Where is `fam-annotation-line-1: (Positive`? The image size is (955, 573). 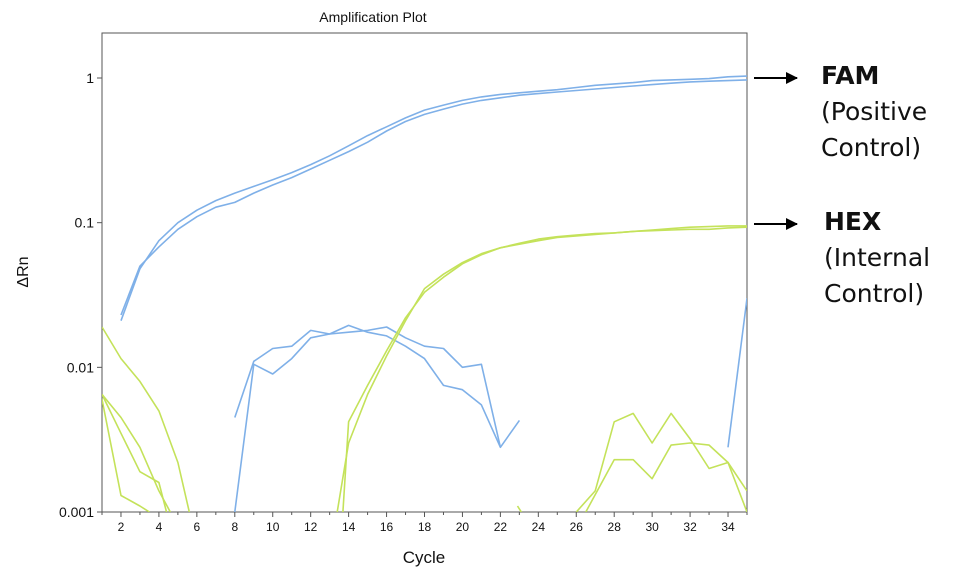
fam-annotation-line-1: (Positive is located at coordinates (874, 111).